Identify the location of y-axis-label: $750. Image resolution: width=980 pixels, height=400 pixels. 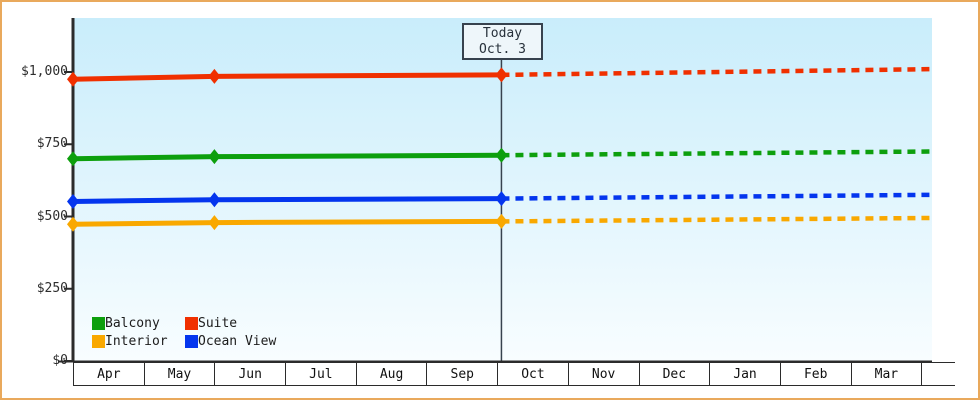
(52, 144).